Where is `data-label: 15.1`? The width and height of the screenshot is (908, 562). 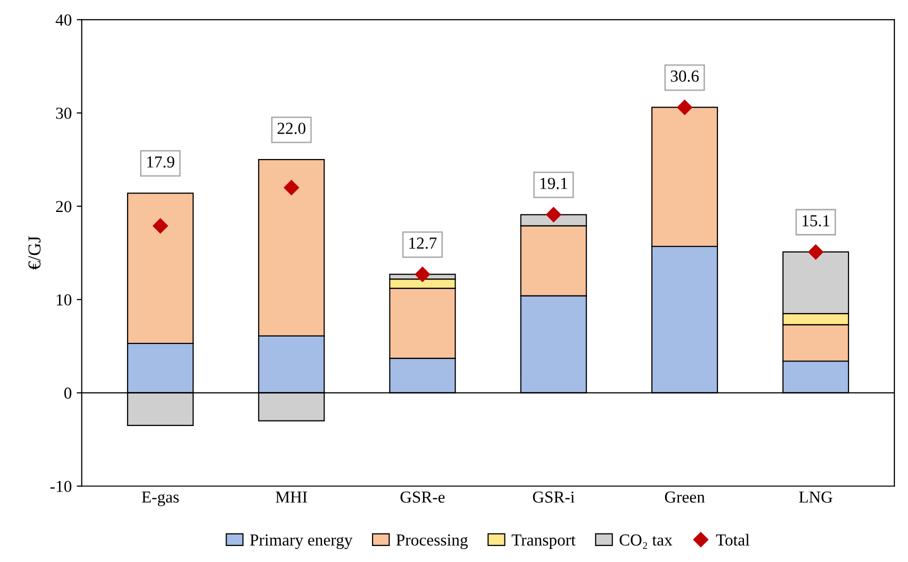
data-label: 15.1 is located at coordinates (816, 220).